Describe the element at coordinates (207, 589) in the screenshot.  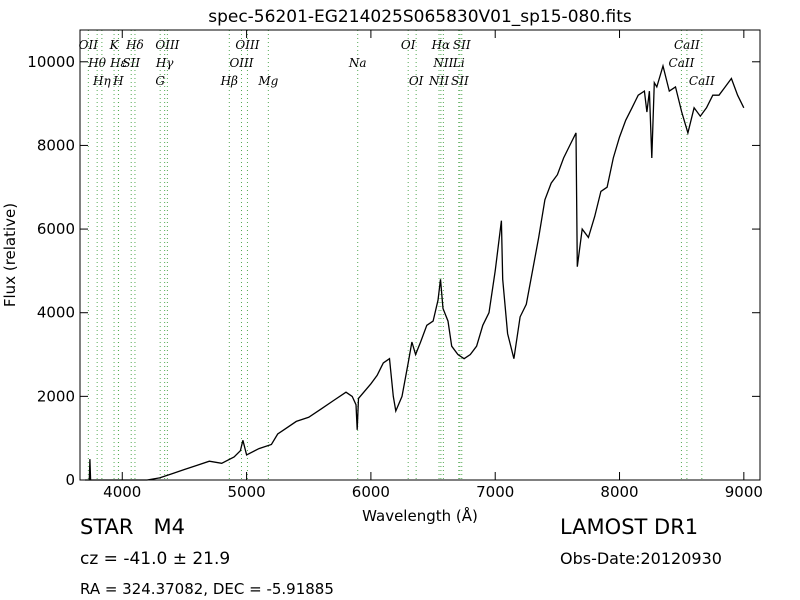
I see `coordinates: RA = 324.37082, DEC = -5.91885` at that location.